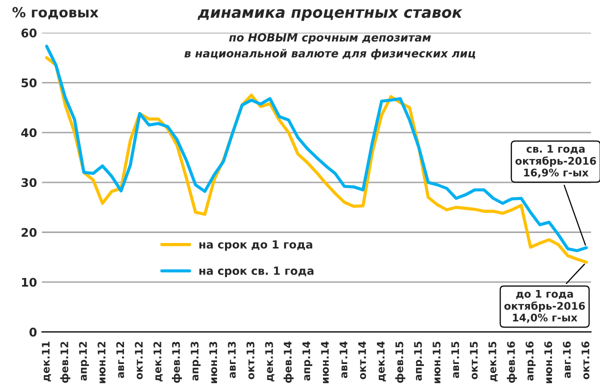  I want to click on y-tick-label: 20, so click(29, 232).